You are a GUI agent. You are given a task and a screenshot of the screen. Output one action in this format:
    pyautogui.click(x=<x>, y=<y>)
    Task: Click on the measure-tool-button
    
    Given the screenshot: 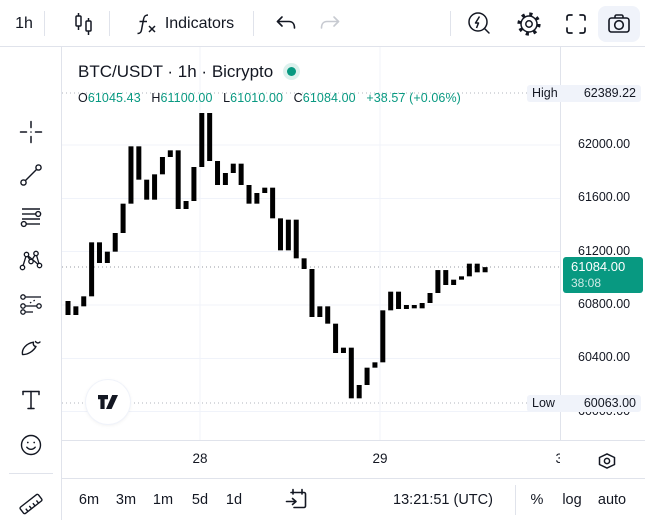 What is the action you would take?
    pyautogui.click(x=31, y=504)
    